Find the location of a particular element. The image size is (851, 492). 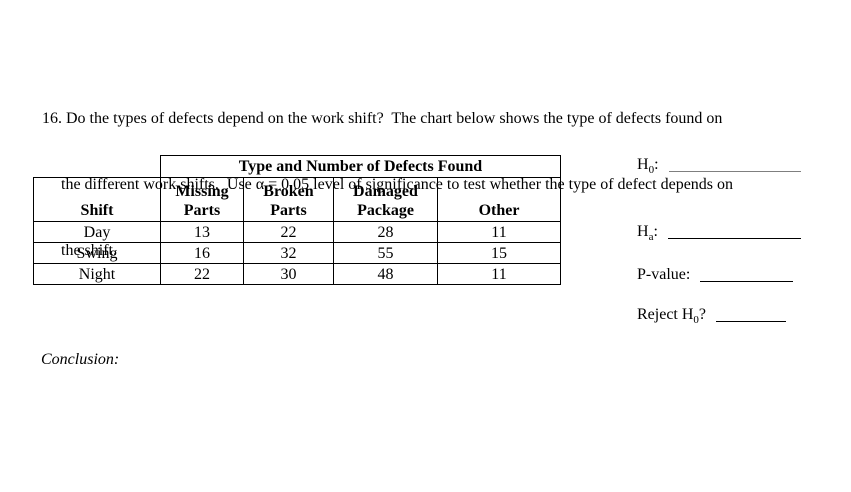

value-cell: 13 is located at coordinates (202, 232).